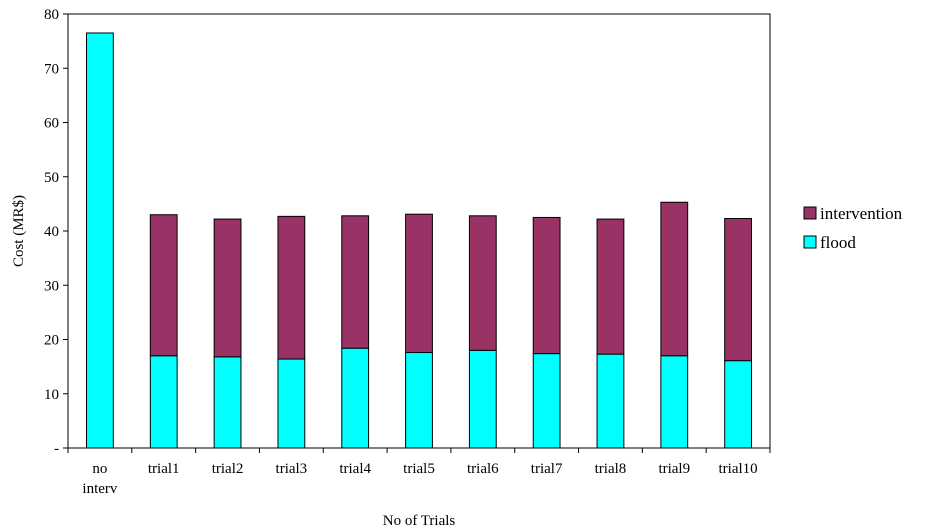  I want to click on y-axis-title: Cost (MR$), so click(19, 231).